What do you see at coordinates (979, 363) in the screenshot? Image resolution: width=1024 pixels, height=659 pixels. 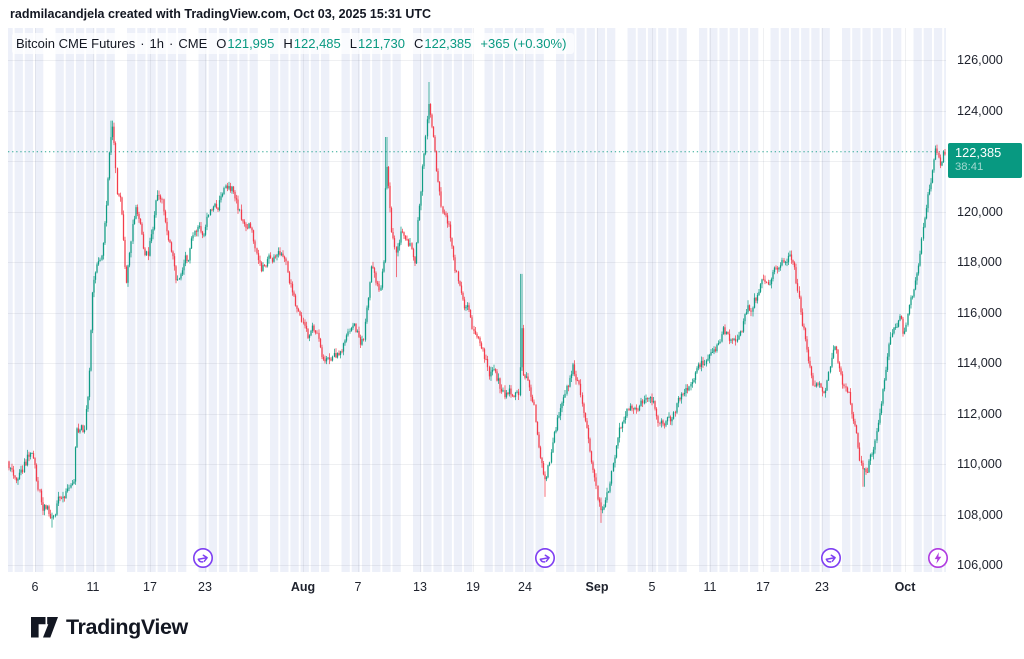 I see `price-axis-label: 114,000` at bounding box center [979, 363].